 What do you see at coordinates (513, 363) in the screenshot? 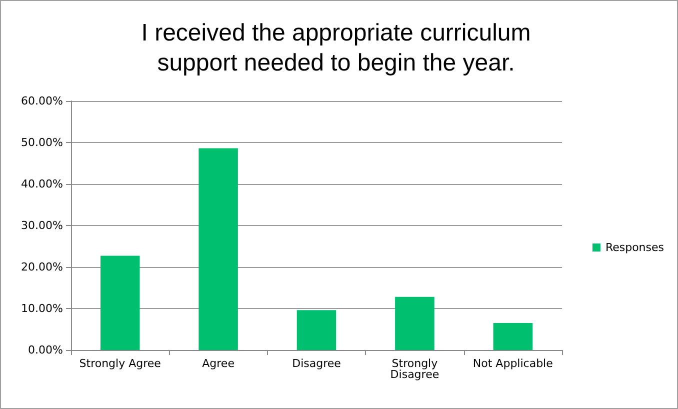
I see `x-tick-label: Not Applicable` at bounding box center [513, 363].